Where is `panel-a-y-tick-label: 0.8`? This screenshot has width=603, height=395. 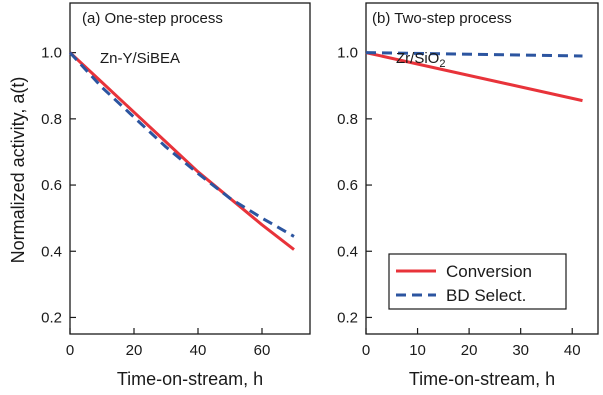 panel-a-y-tick-label: 0.8 is located at coordinates (51, 119).